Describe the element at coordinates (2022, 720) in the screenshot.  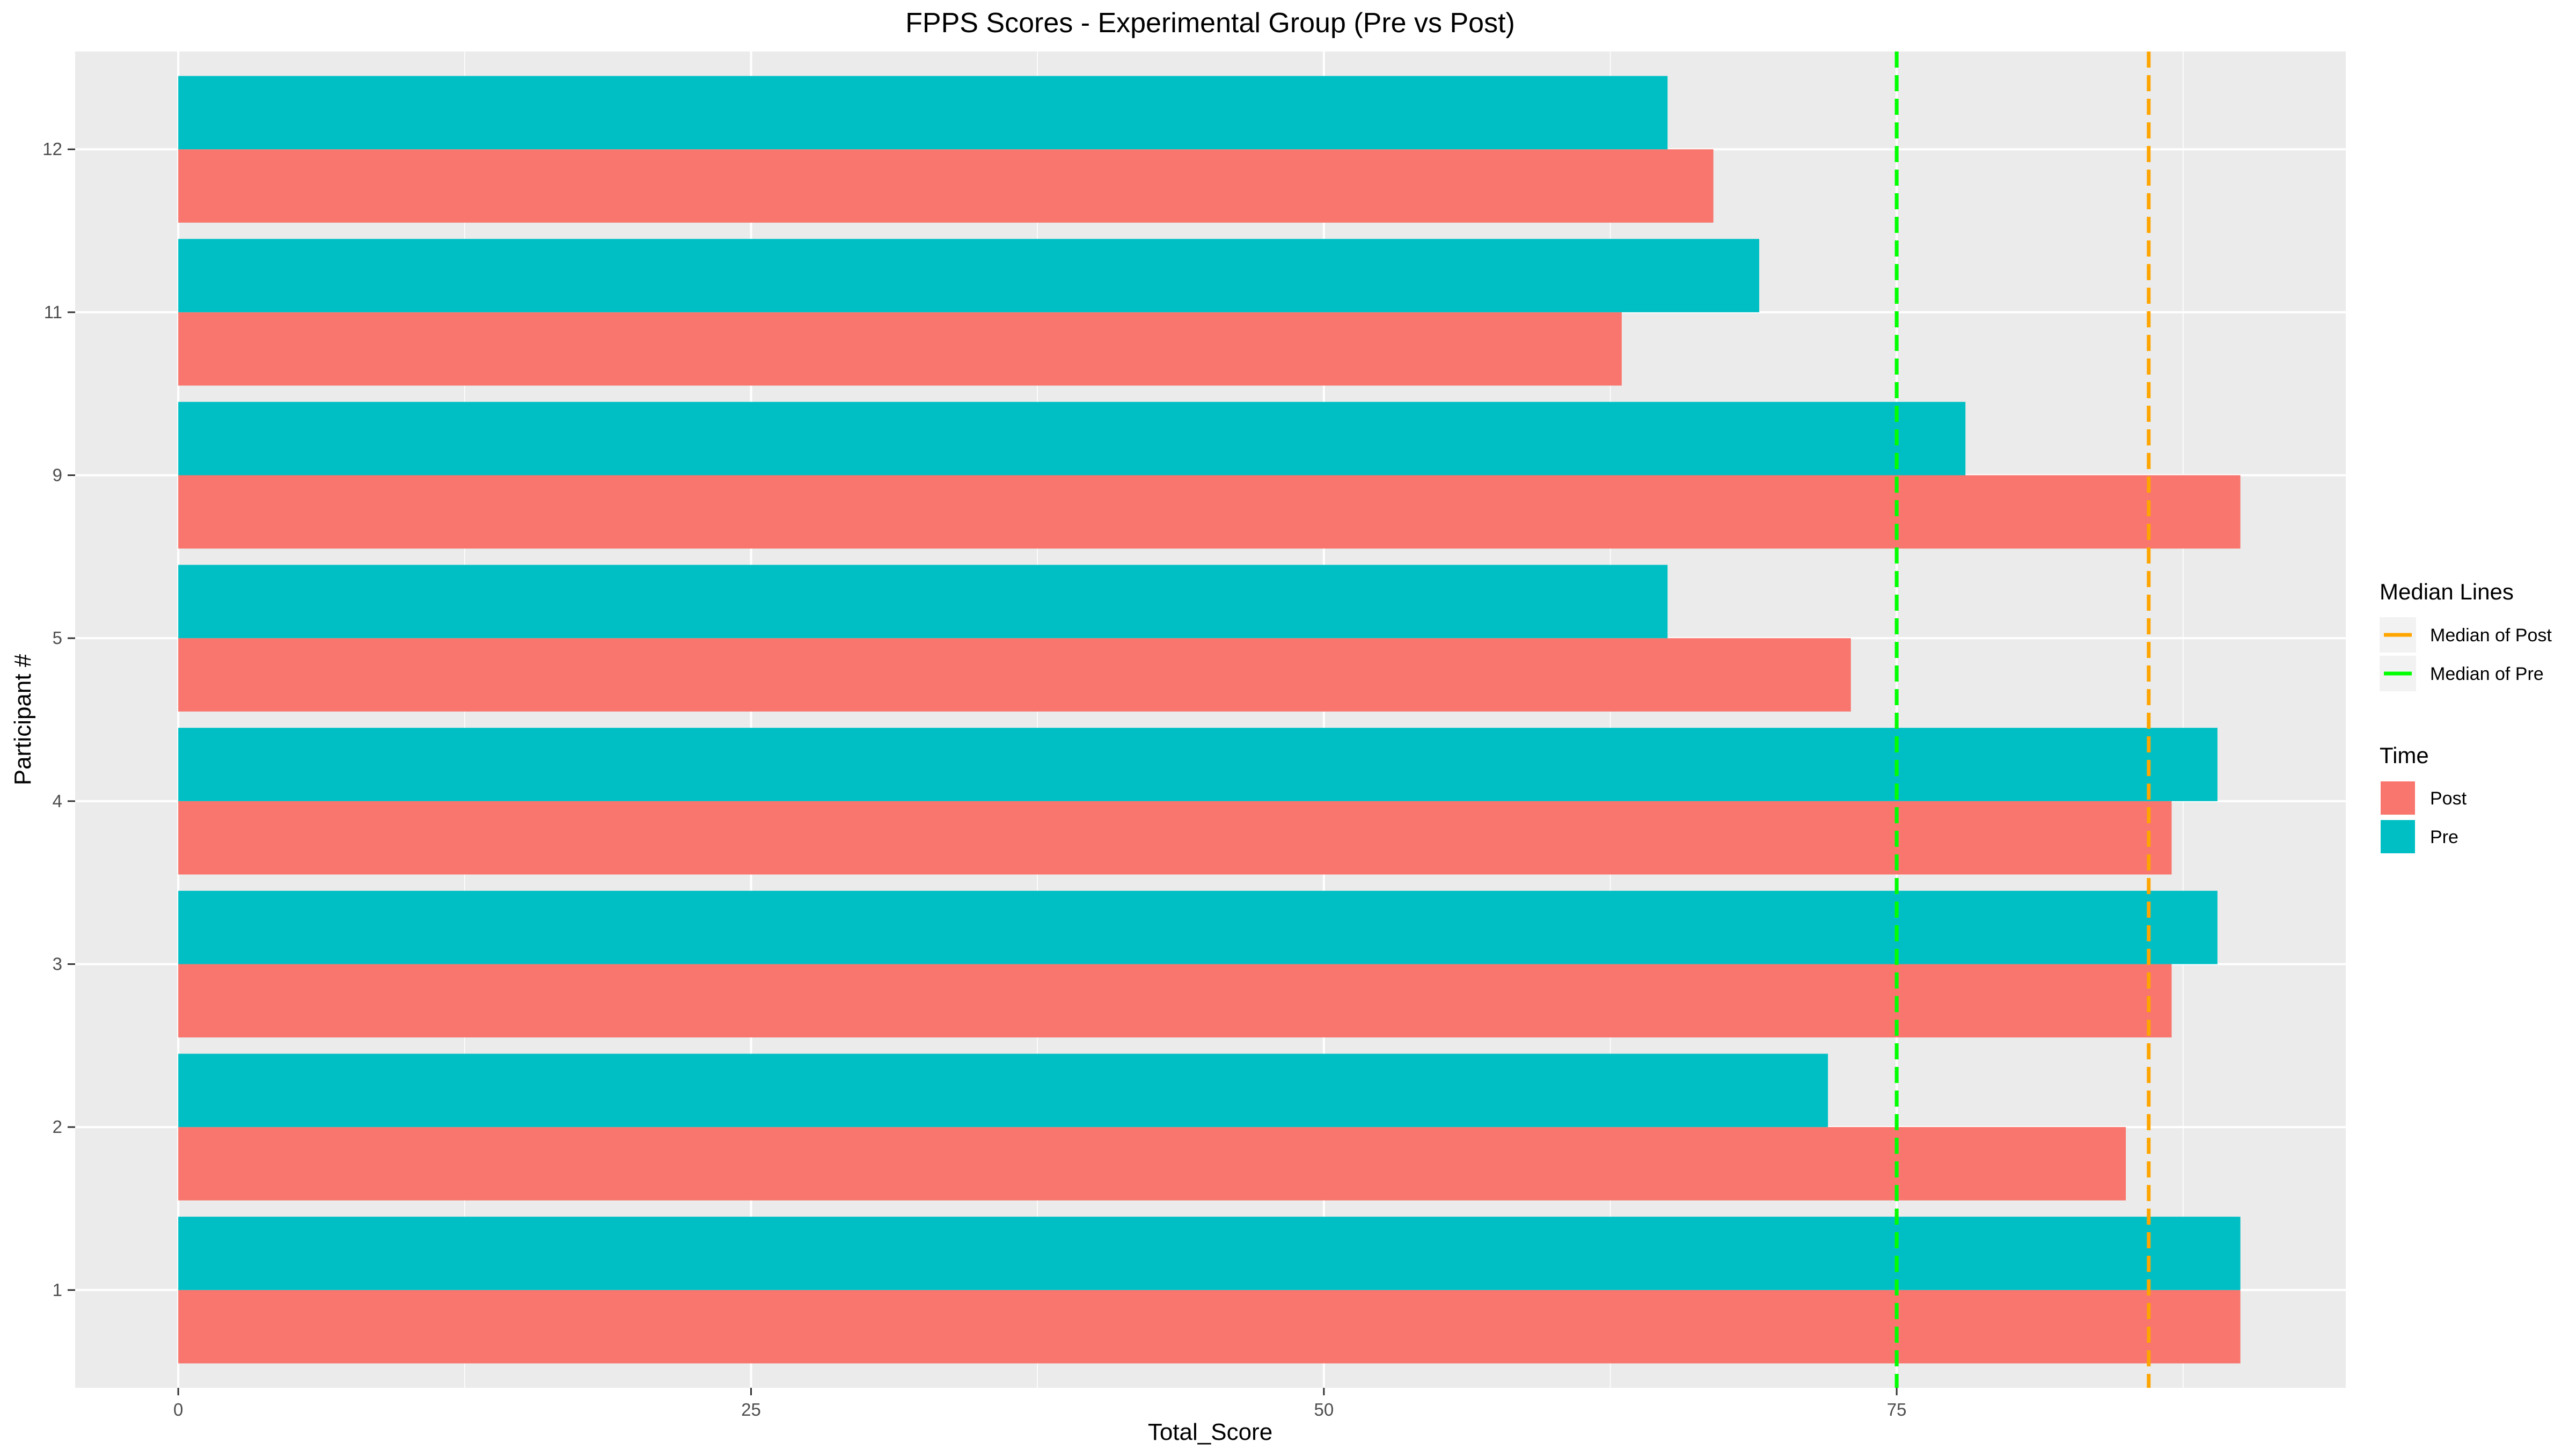
I see `median-lines` at that location.